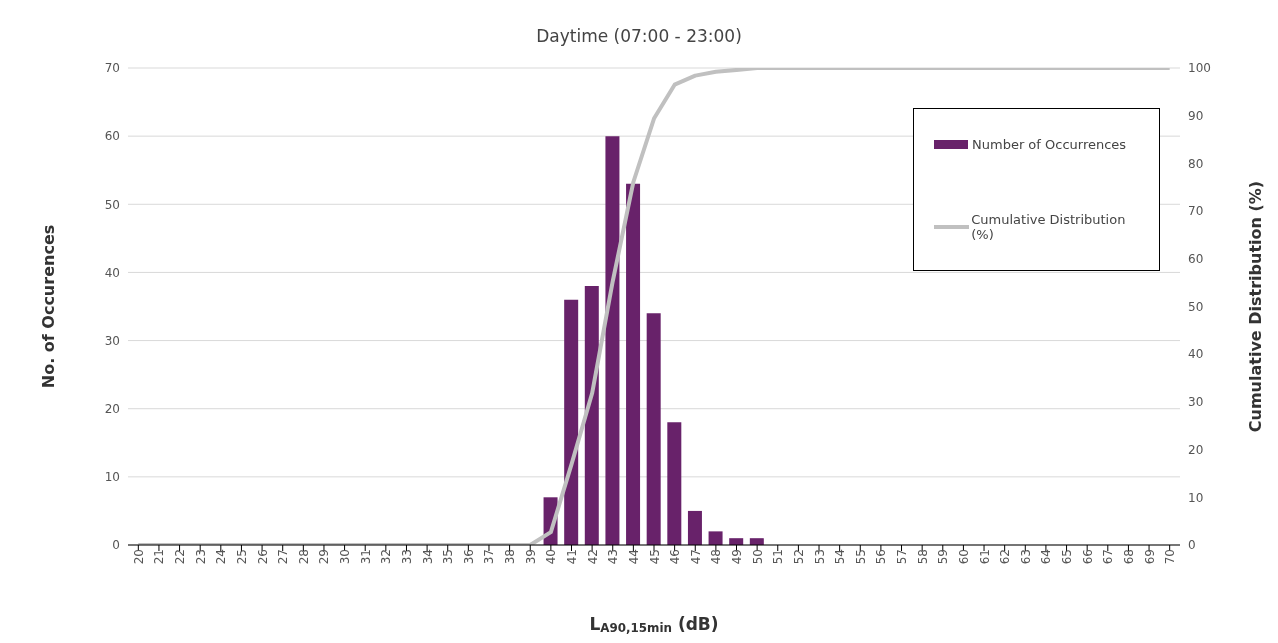 This screenshot has height=643, width=1278. Describe the element at coordinates (1196, 354) in the screenshot. I see `y2-tick-label: 40` at that location.